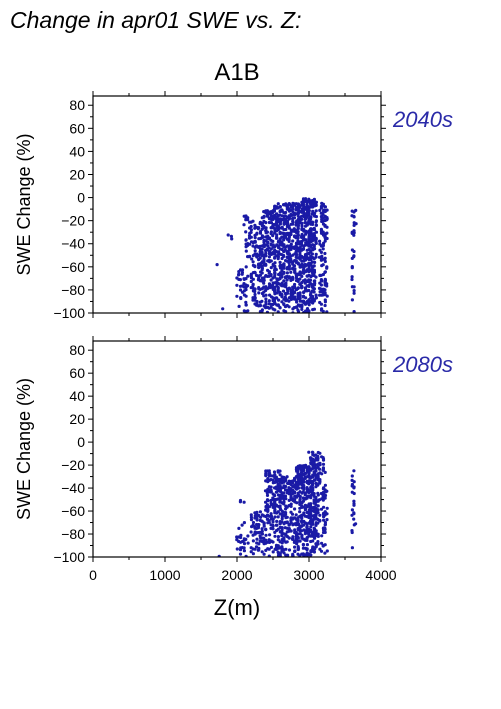 The image size is (501, 709). I want to click on scenario-label: A1B, so click(236, 72).